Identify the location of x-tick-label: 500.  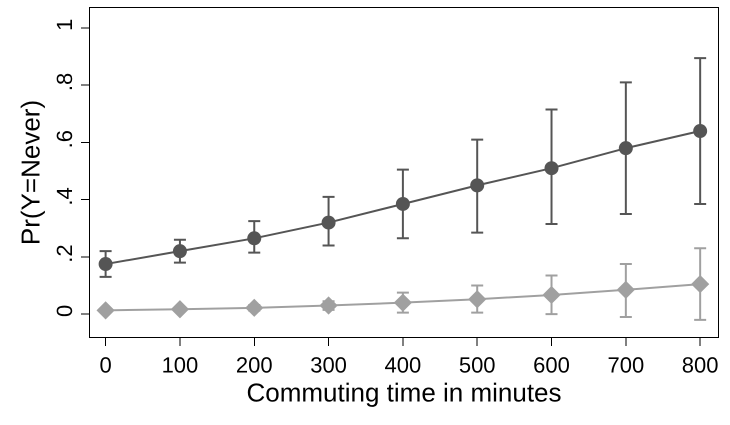
(477, 365).